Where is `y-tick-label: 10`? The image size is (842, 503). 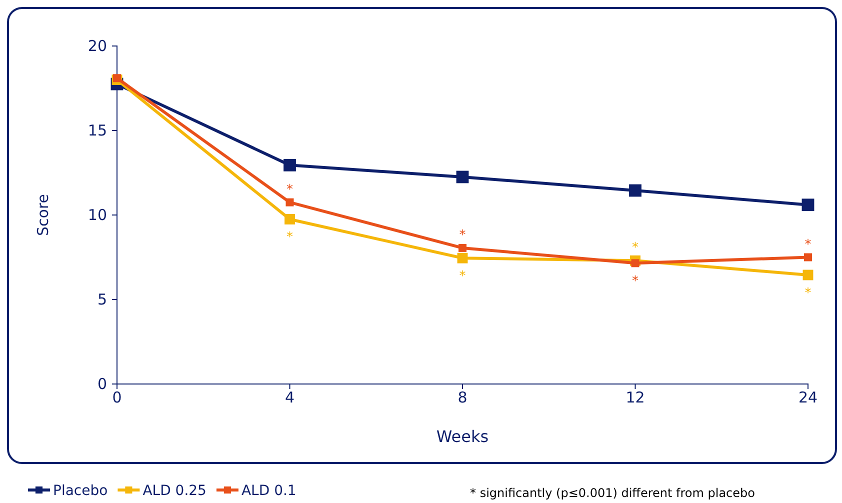
y-tick-label: 10 is located at coordinates (97, 215).